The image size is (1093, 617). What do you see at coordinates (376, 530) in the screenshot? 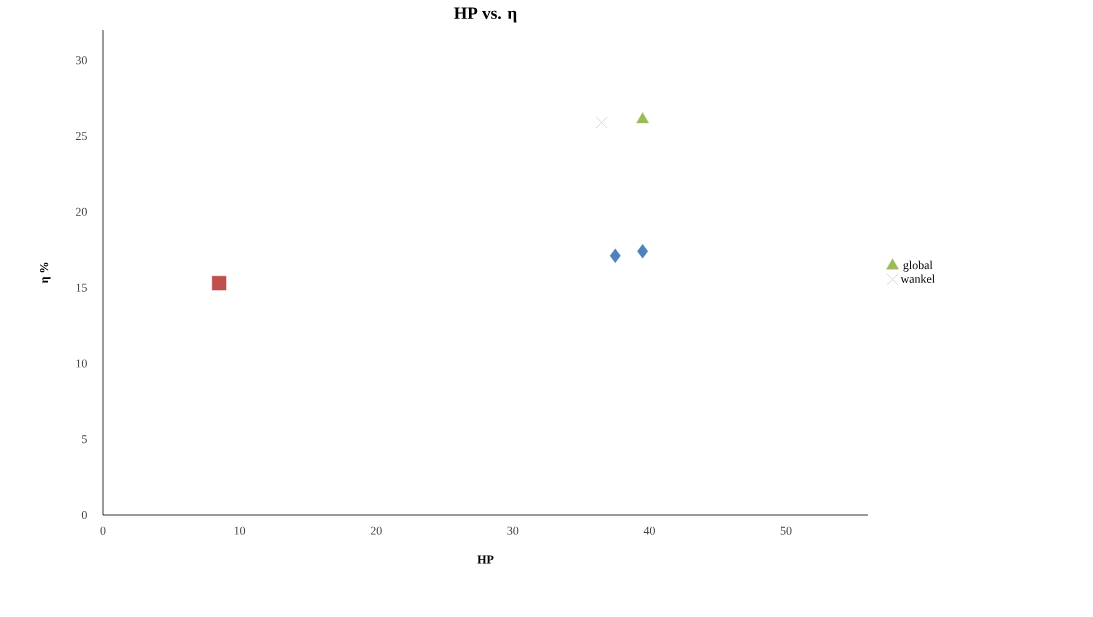
I see `x-tick-label: 20` at bounding box center [376, 530].